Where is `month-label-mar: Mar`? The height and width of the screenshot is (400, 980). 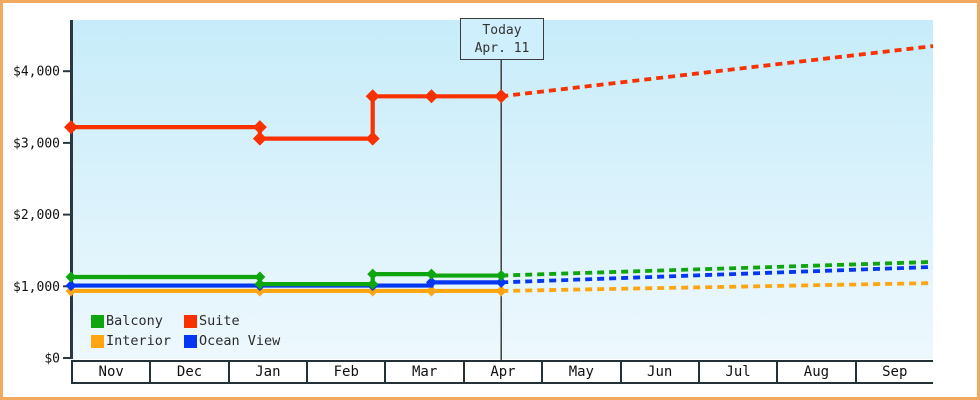 month-label-mar: Mar is located at coordinates (423, 372).